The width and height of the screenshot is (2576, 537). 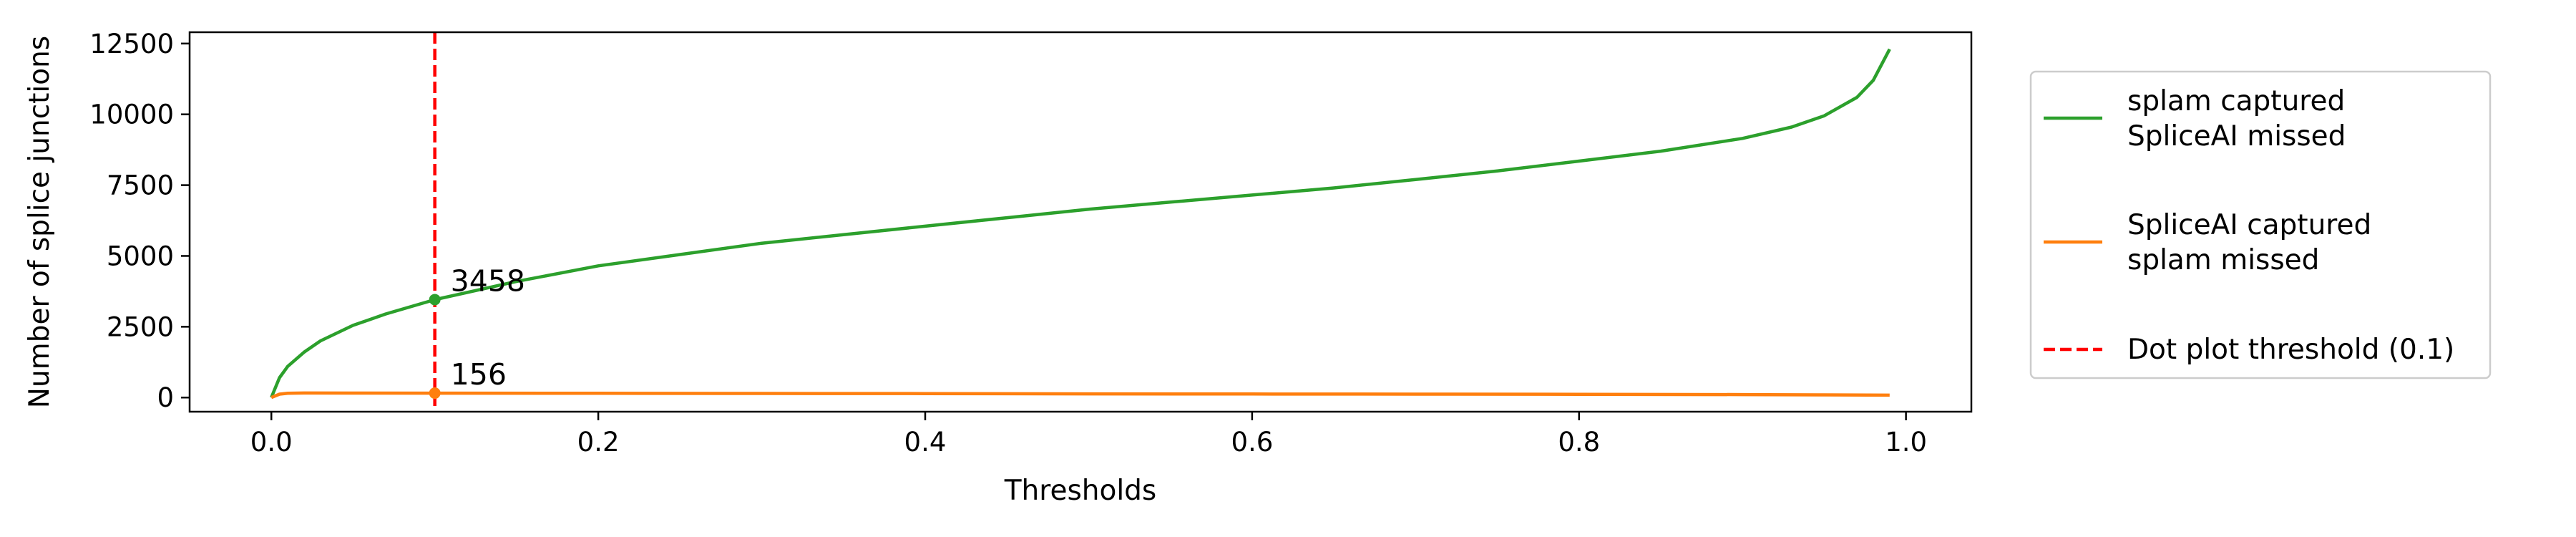 I want to click on annotation-label-2: 156, so click(x=479, y=374).